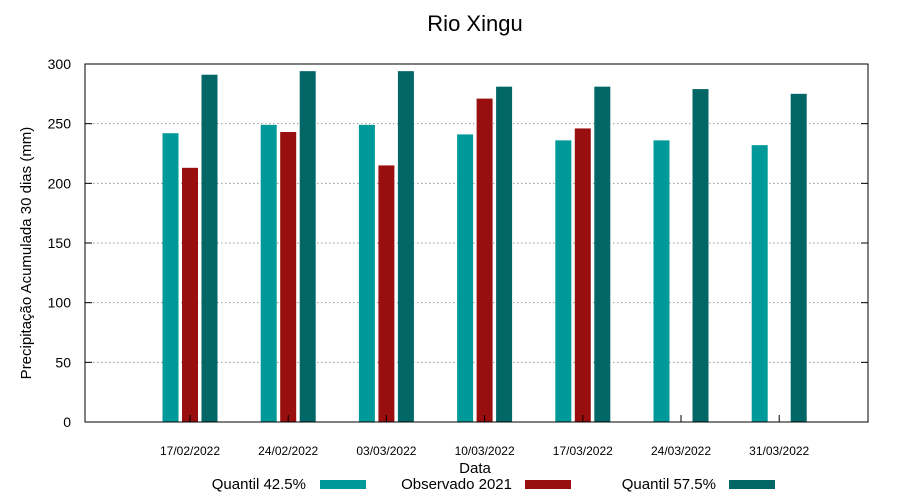 This screenshot has width=900, height=500. I want to click on x-tick-label: 03/03/2022, so click(386, 451).